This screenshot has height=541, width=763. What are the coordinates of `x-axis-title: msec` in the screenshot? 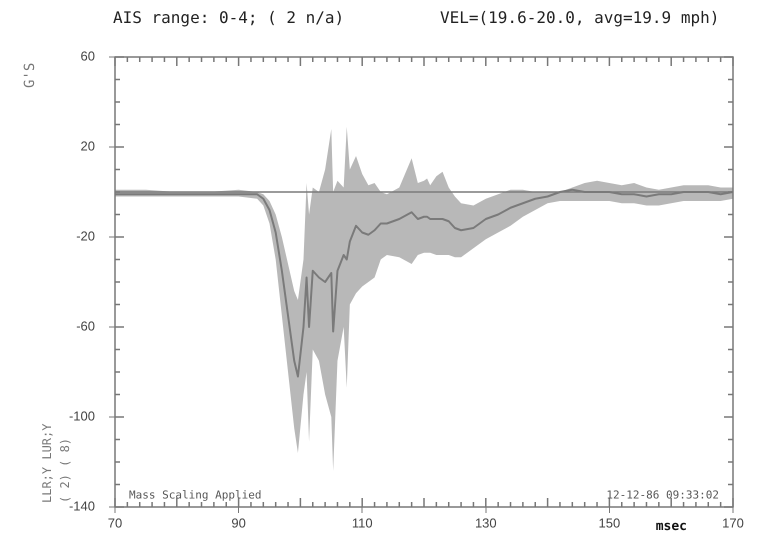 It's located at (671, 526).